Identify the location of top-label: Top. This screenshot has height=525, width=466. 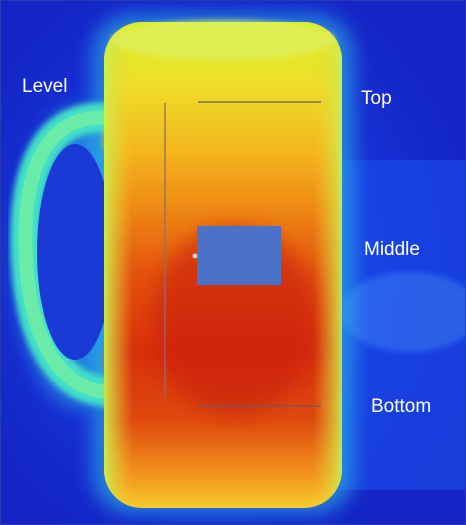
(376, 98).